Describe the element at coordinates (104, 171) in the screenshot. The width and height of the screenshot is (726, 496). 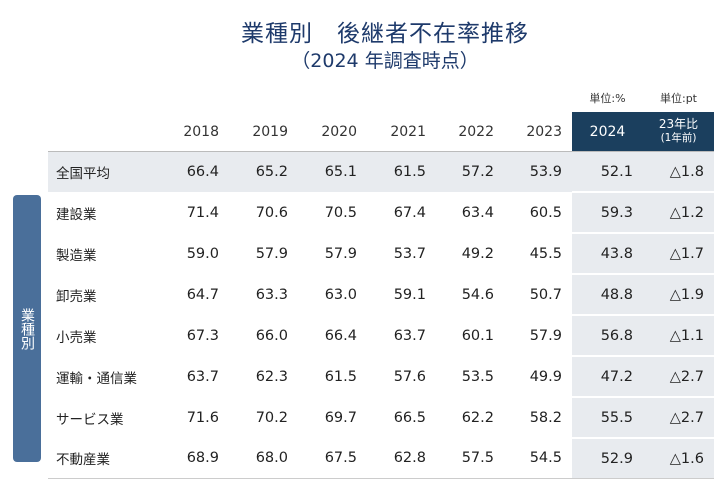
I see `row-label: 全国平均` at that location.